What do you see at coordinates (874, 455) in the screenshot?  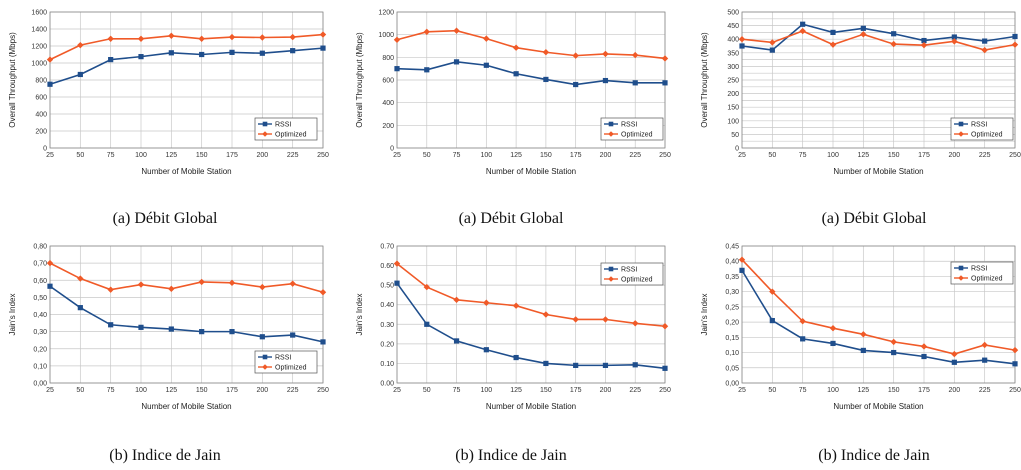 I see `figure-caption: (b) Indice de Jain` at bounding box center [874, 455].